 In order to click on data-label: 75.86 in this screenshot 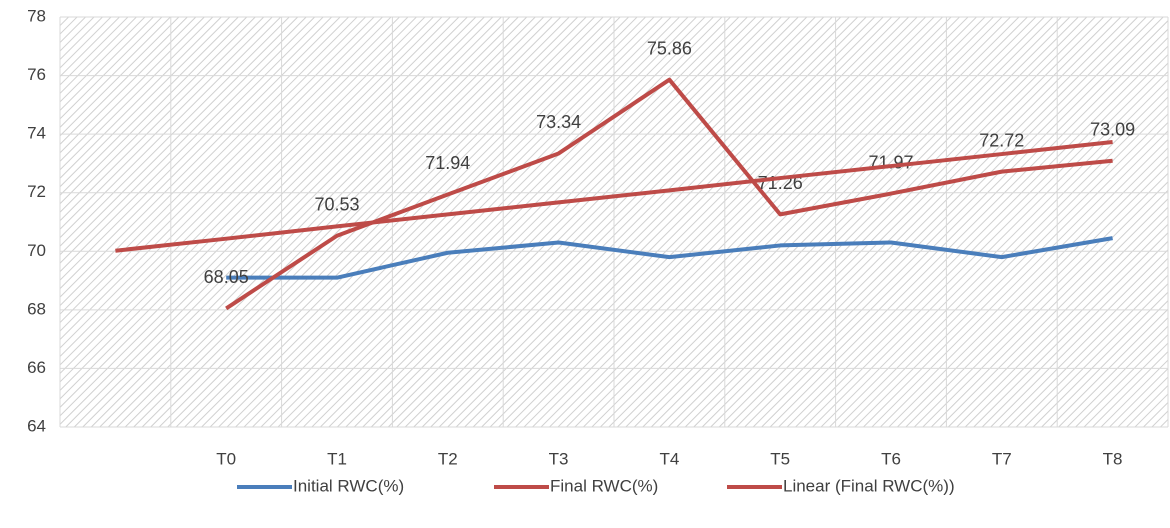, I will do `click(669, 48)`.